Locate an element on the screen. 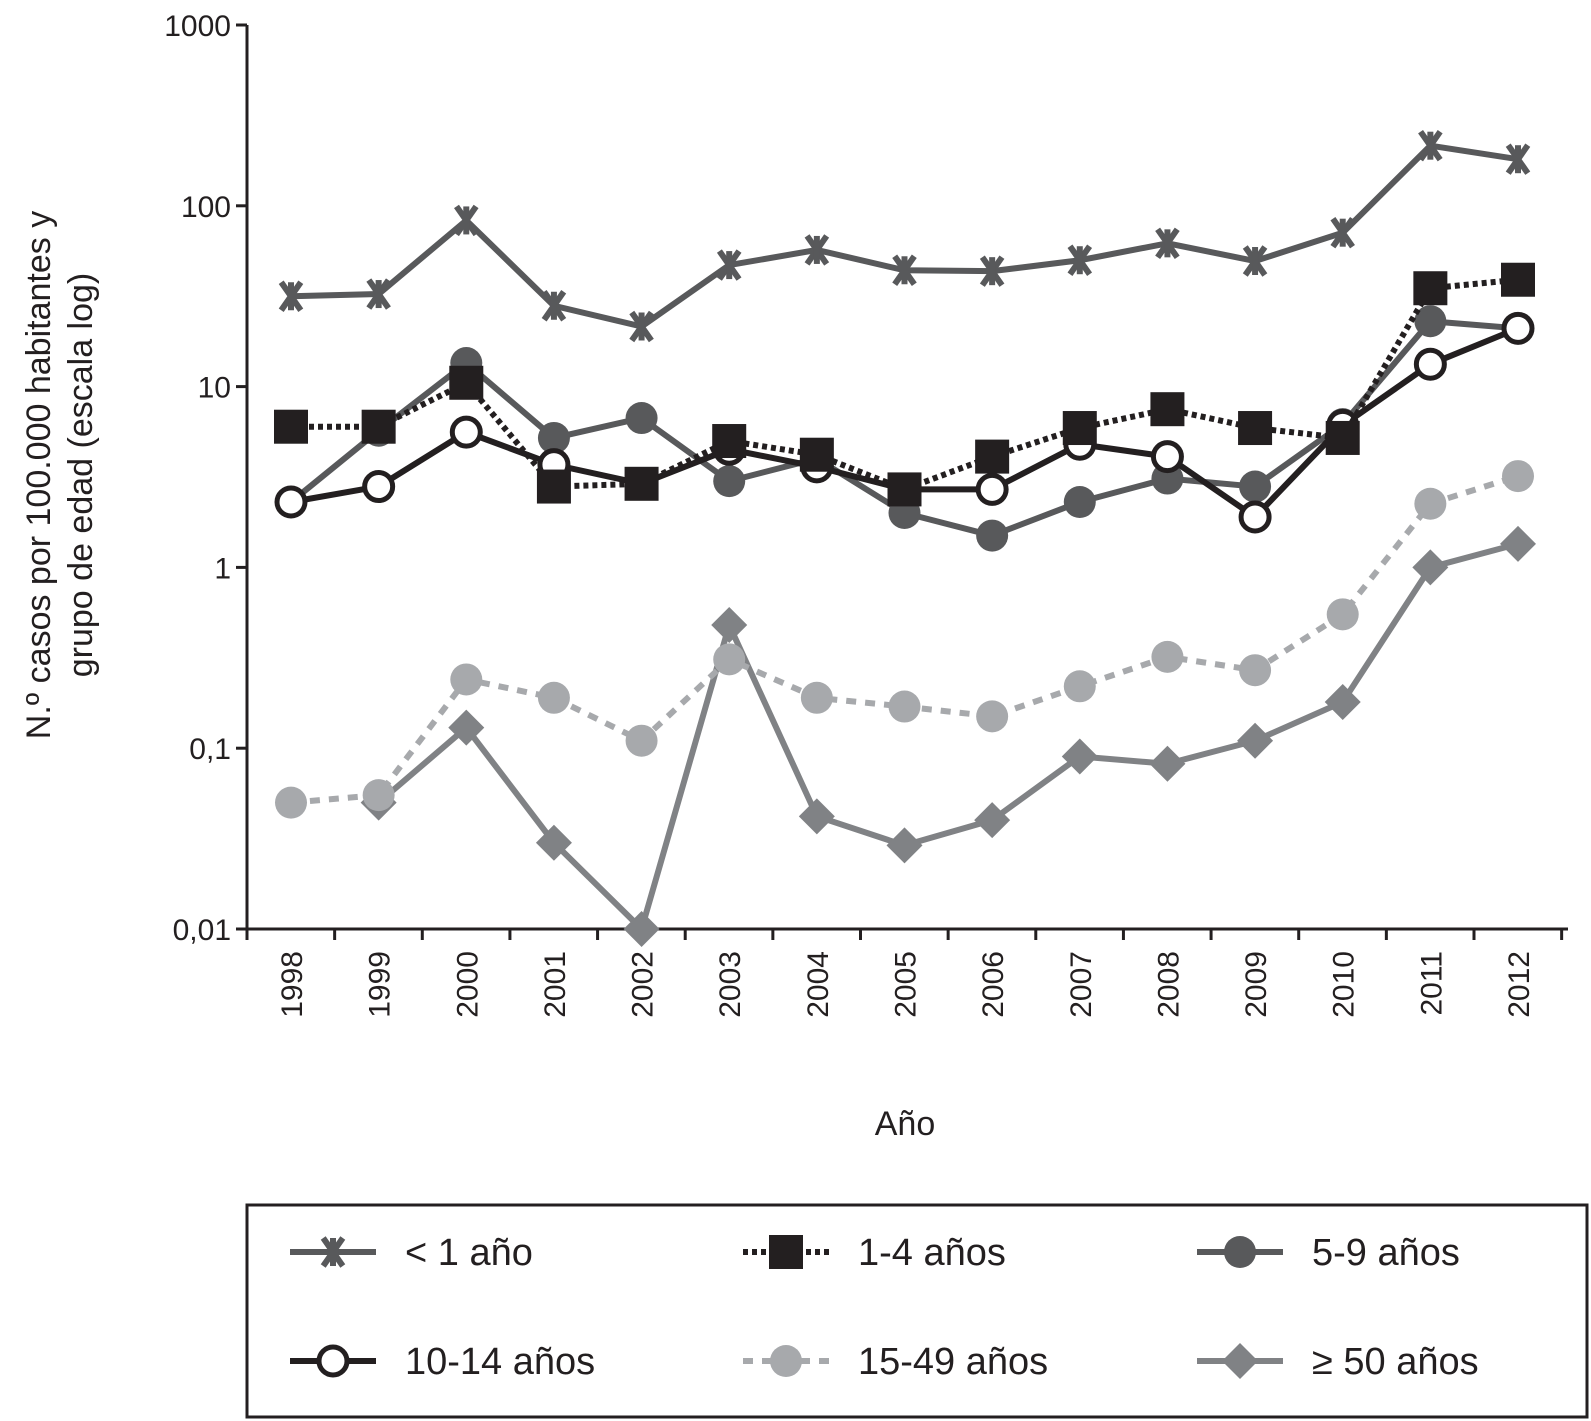 This screenshot has height=1421, width=1591. x-tick-label: 2010 is located at coordinates (1344, 984).